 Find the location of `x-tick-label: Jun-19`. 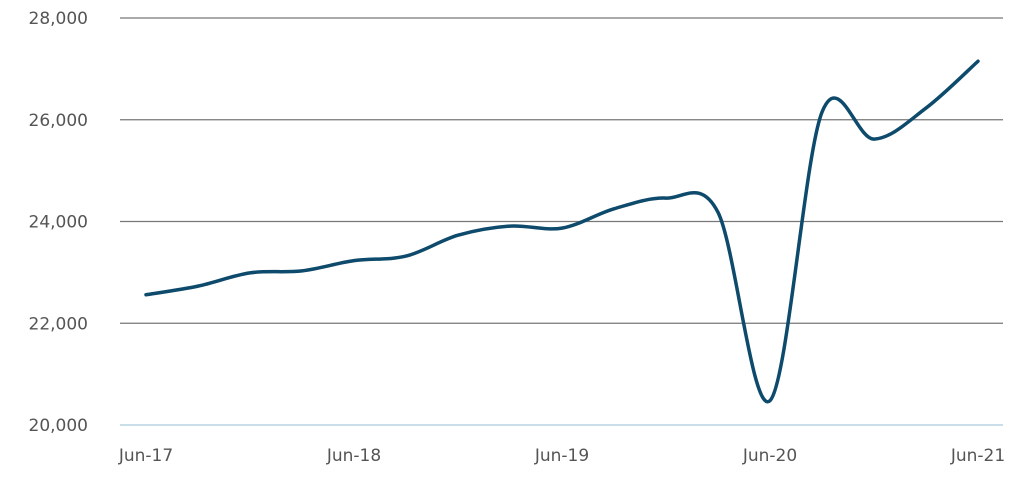

x-tick-label: Jun-19 is located at coordinates (561, 456).